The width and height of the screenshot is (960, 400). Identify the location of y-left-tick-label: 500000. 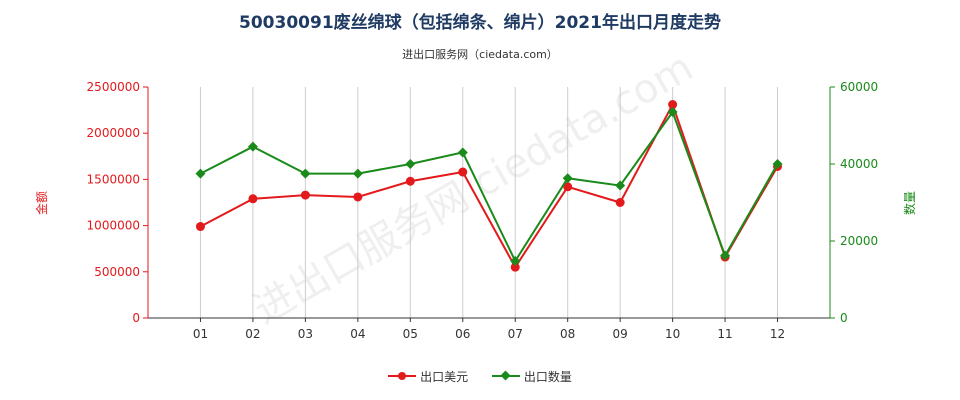
(117, 272).